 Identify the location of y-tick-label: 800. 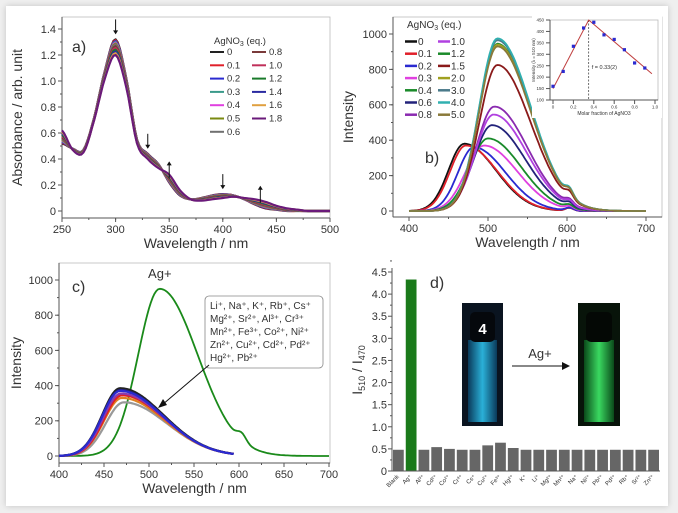
(44, 316).